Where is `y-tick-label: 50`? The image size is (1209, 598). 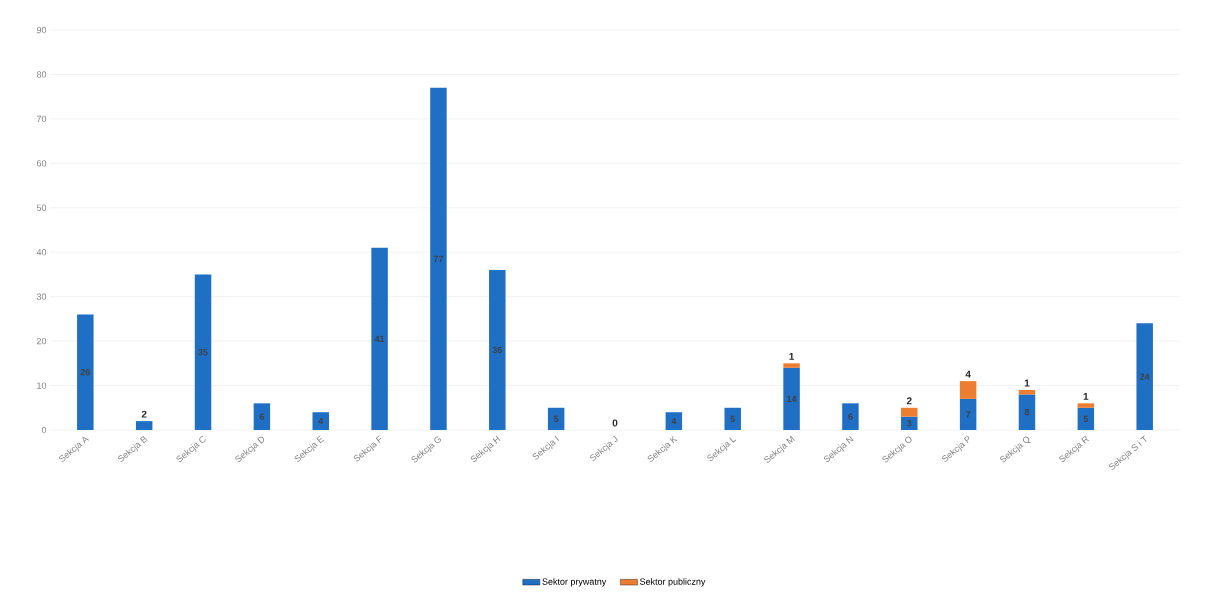 y-tick-label: 50 is located at coordinates (41, 207).